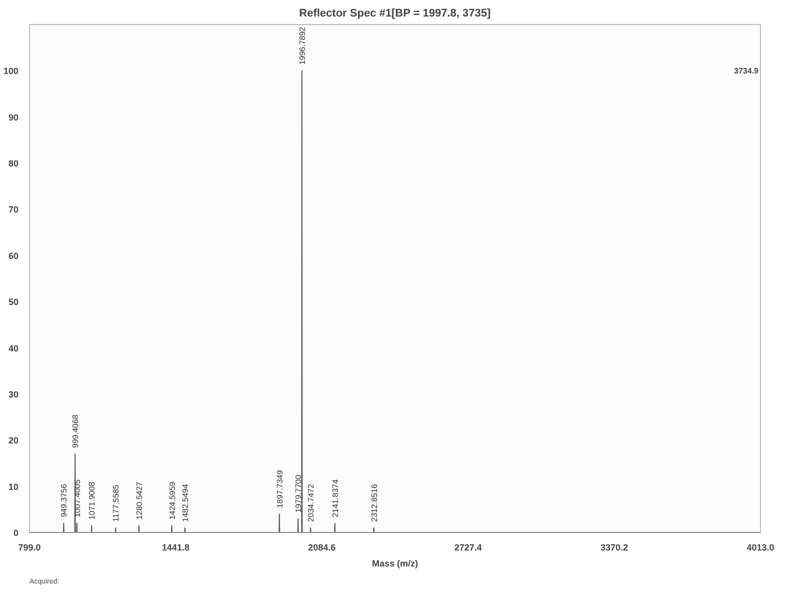 This screenshot has width=800, height=600. What do you see at coordinates (395, 14) in the screenshot?
I see `chart-title: Reflector Spec #1[BP = 1997.8, 3735]` at bounding box center [395, 14].